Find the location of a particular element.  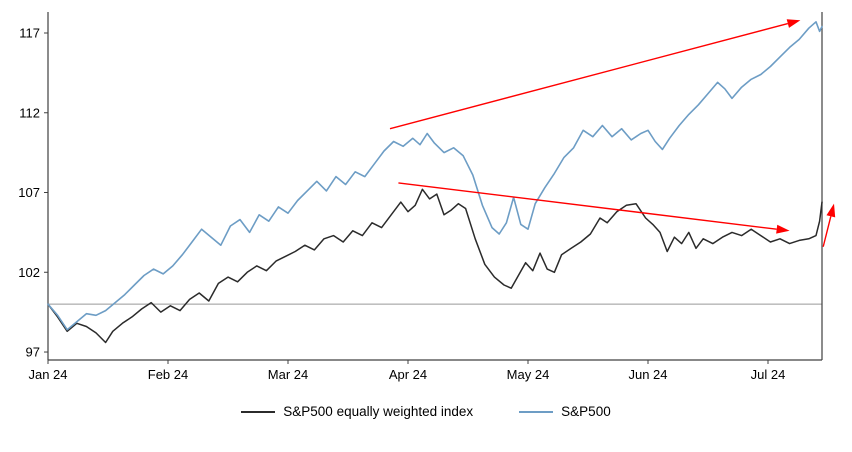

legend-label-equal-weight: S&P500 equally weighted index is located at coordinates (378, 411).